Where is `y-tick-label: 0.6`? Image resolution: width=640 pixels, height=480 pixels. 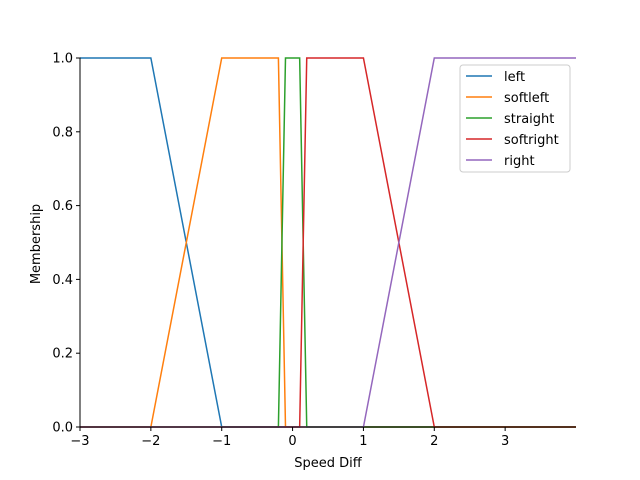 y-tick-label: 0.6 is located at coordinates (62, 206).